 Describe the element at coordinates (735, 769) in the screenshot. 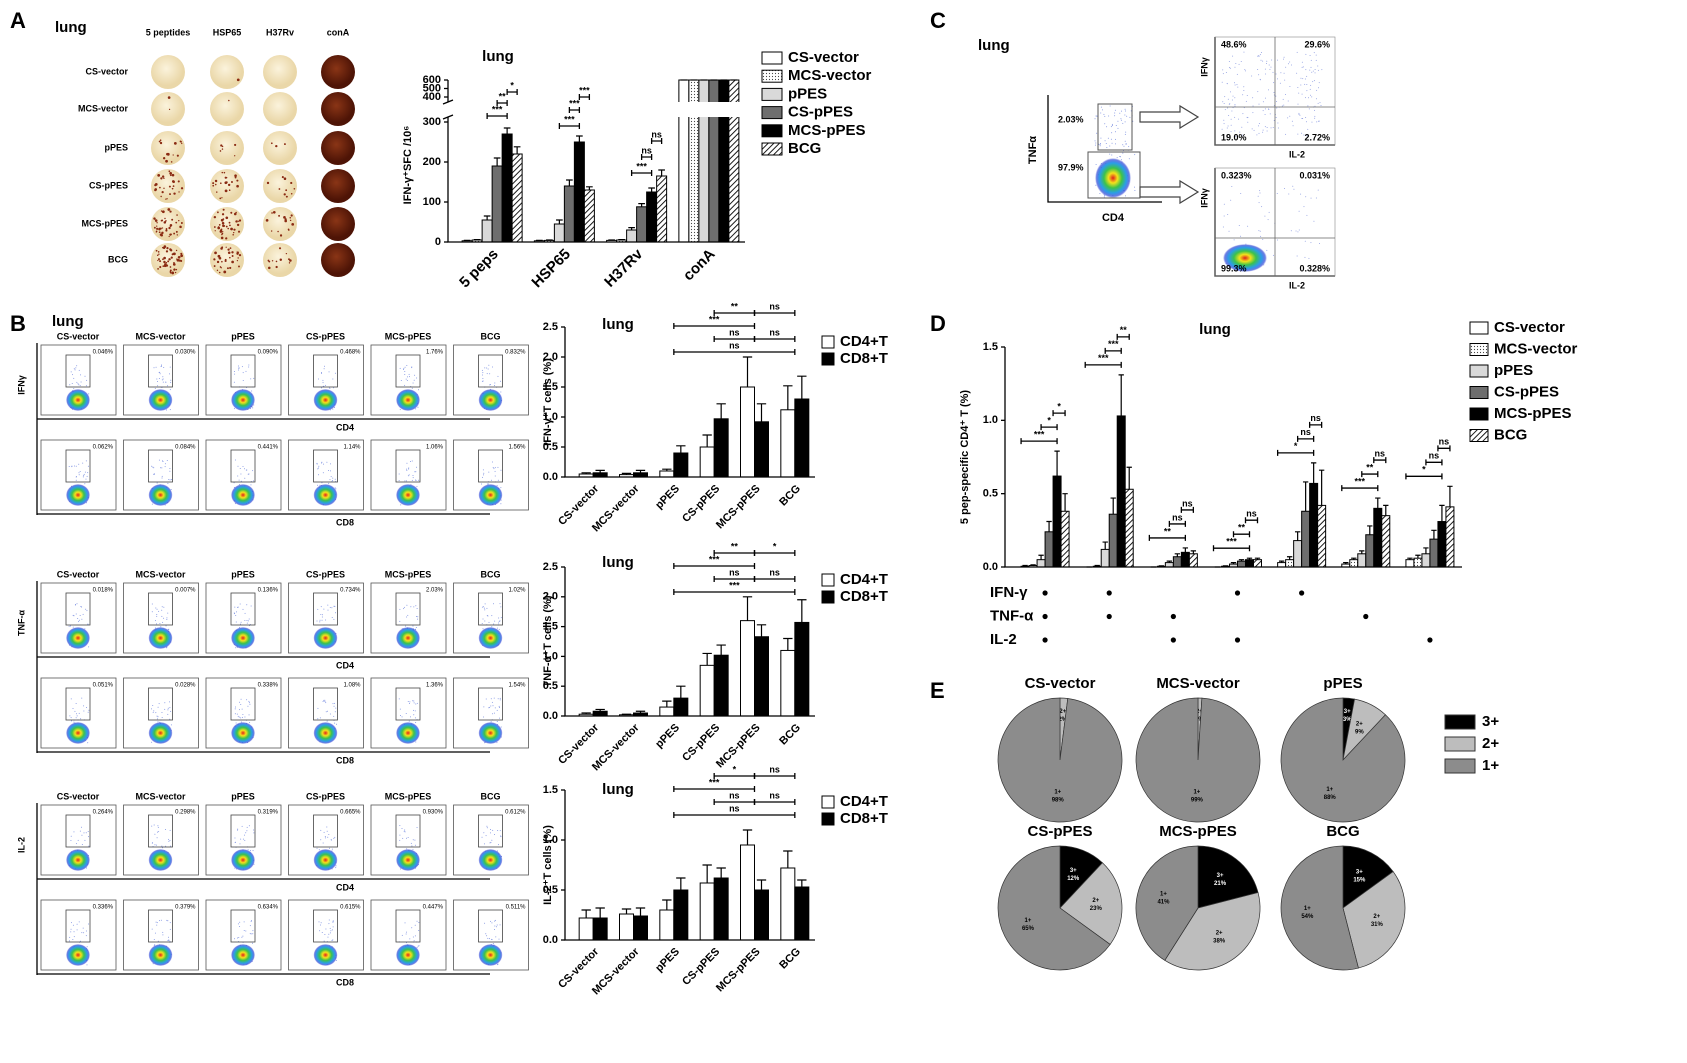

I see `significance-label: *` at that location.